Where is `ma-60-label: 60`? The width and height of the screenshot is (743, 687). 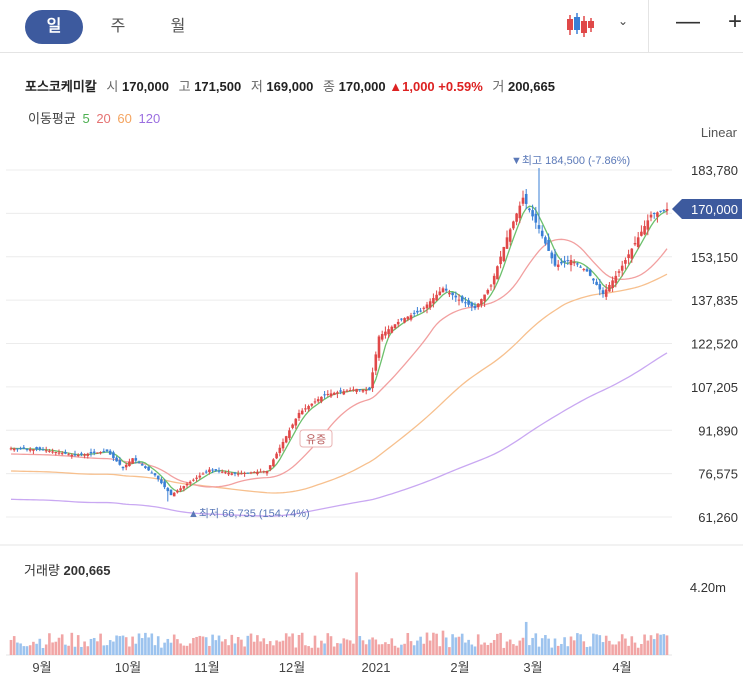
ma-60-label: 60 is located at coordinates (124, 118).